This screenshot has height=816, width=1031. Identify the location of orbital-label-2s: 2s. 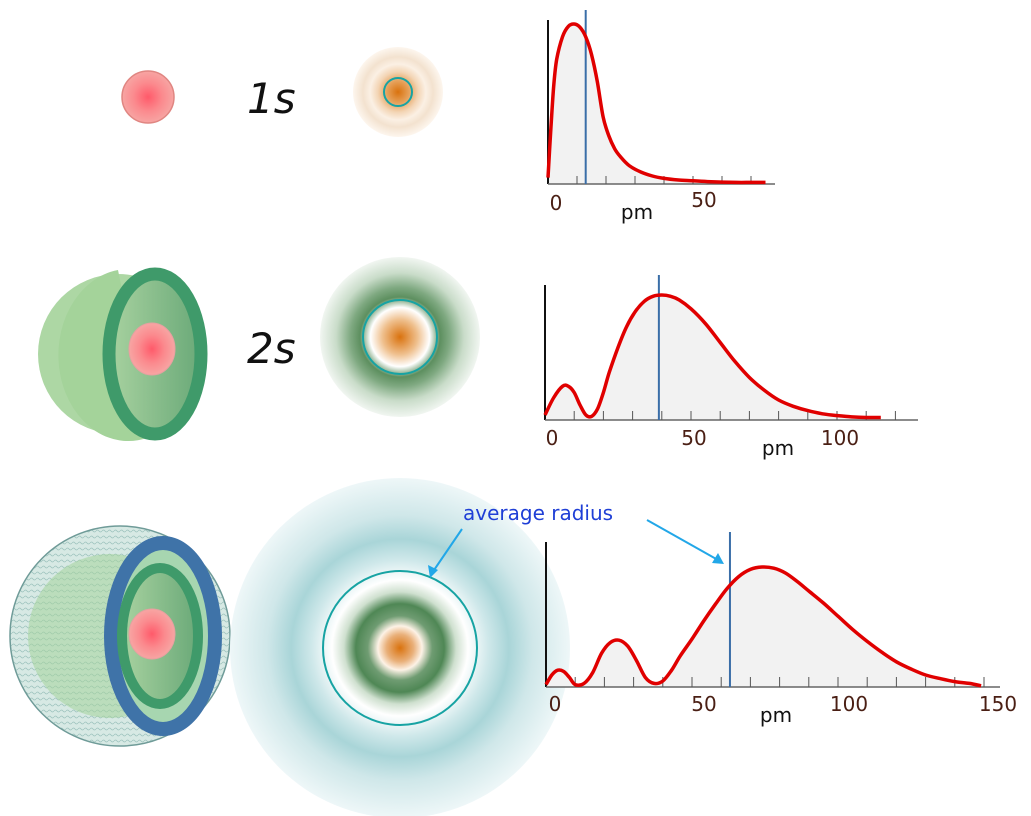
(271, 348).